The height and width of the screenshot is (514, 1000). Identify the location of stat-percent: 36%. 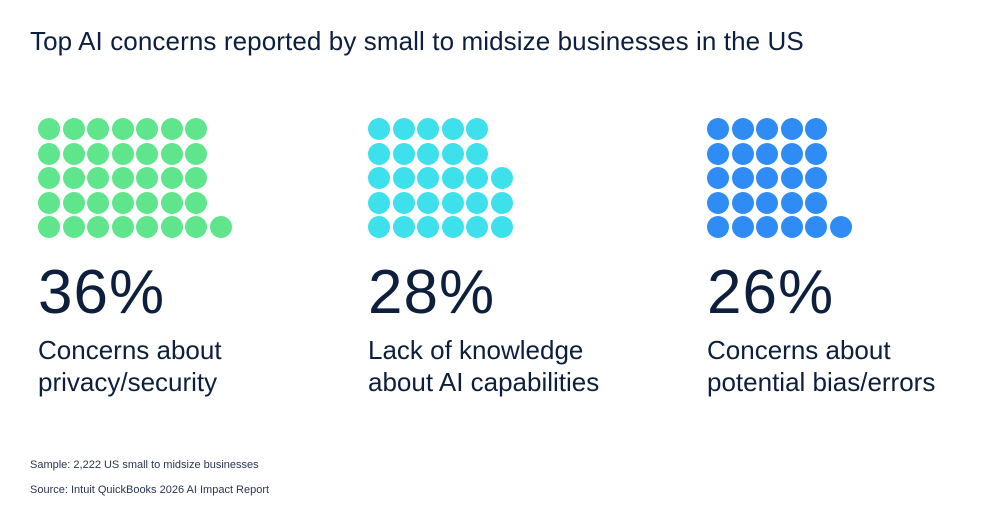
(102, 292).